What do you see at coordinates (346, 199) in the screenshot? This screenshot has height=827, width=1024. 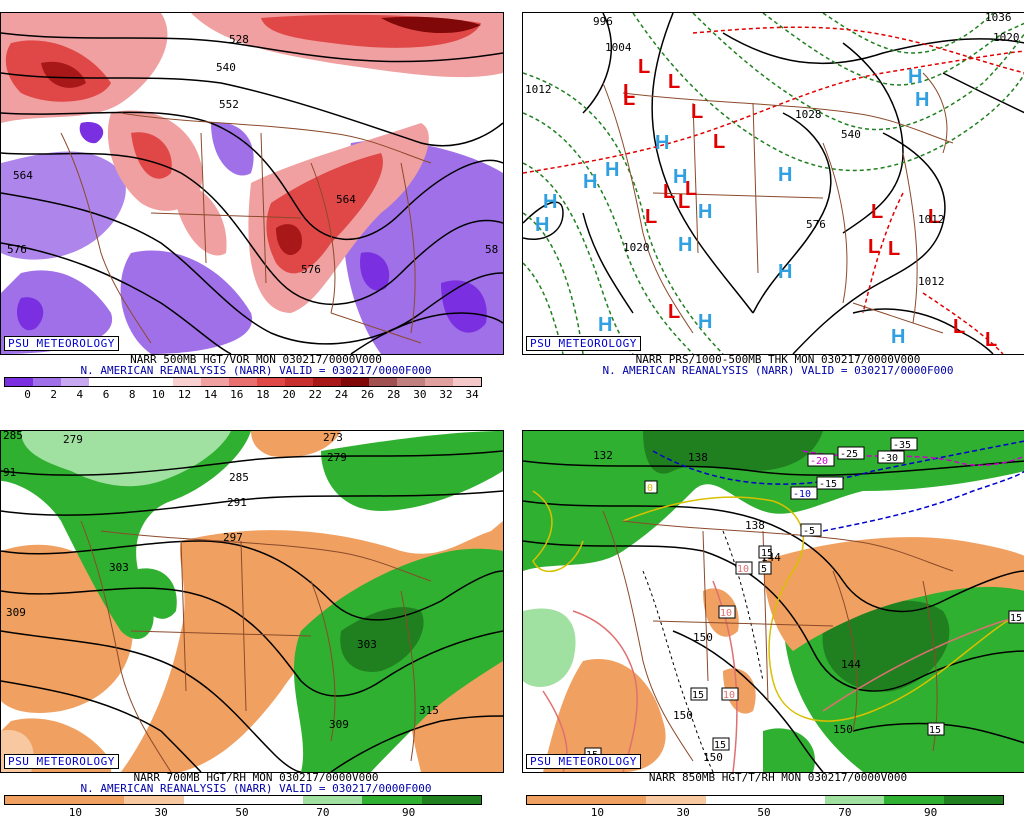 I see `contour-label: 564` at bounding box center [346, 199].